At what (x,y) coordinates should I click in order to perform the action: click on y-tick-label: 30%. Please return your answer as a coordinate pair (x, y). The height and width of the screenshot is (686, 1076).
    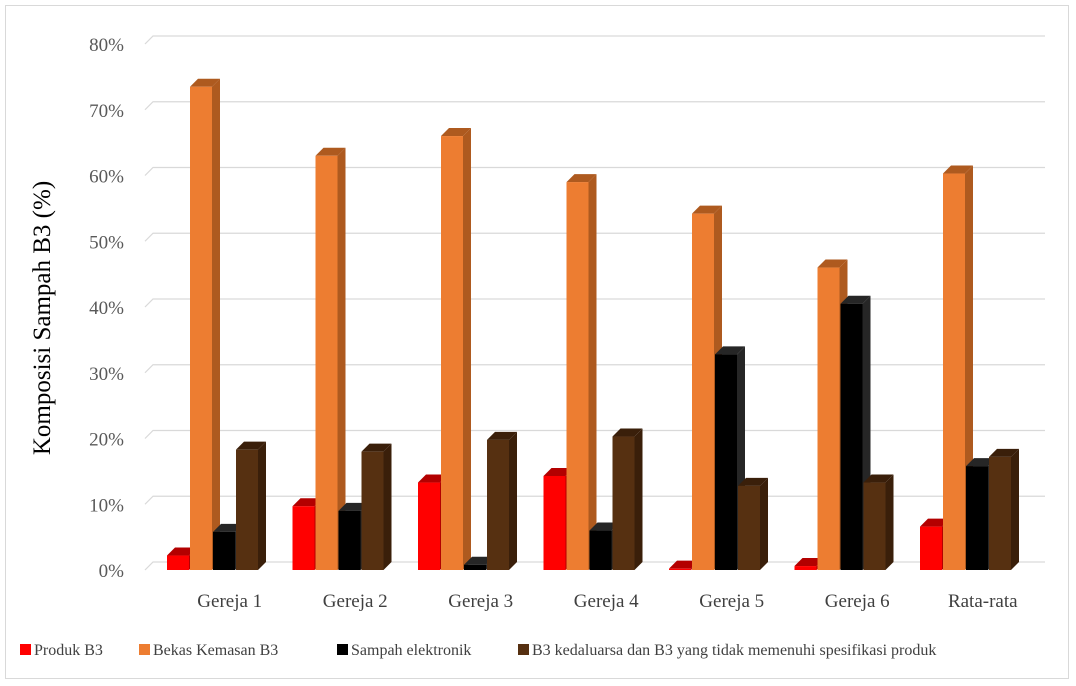
    Looking at the image, I should click on (106, 374).